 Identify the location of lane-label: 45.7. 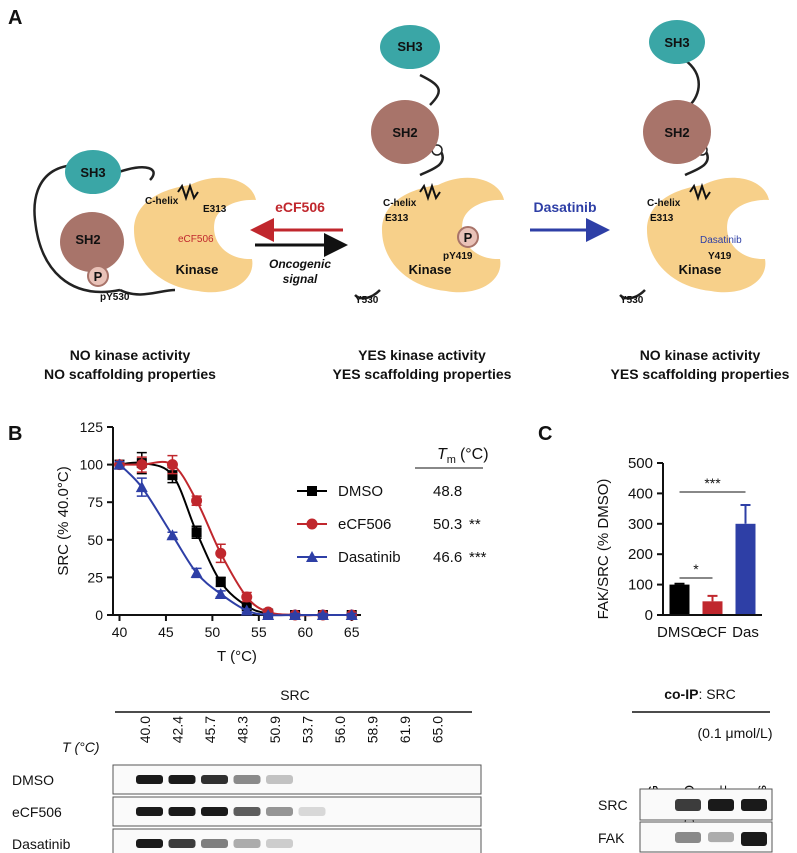
(210, 729).